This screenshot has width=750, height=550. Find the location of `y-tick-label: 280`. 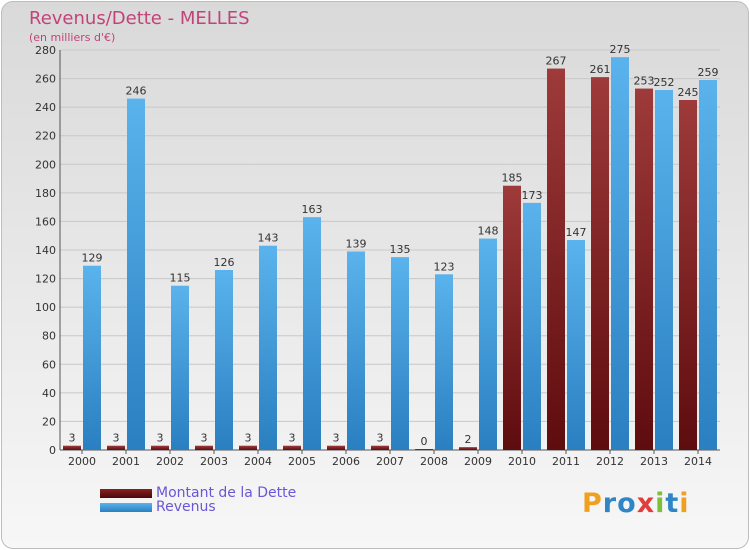

y-tick-label: 280 is located at coordinates (45, 50).